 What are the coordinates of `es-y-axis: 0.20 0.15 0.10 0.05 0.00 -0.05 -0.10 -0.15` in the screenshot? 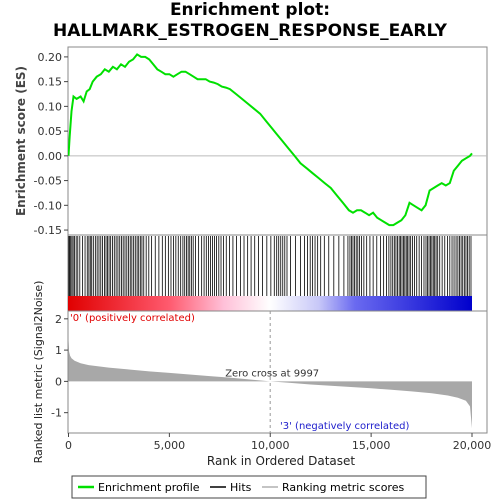 It's located at (51, 144).